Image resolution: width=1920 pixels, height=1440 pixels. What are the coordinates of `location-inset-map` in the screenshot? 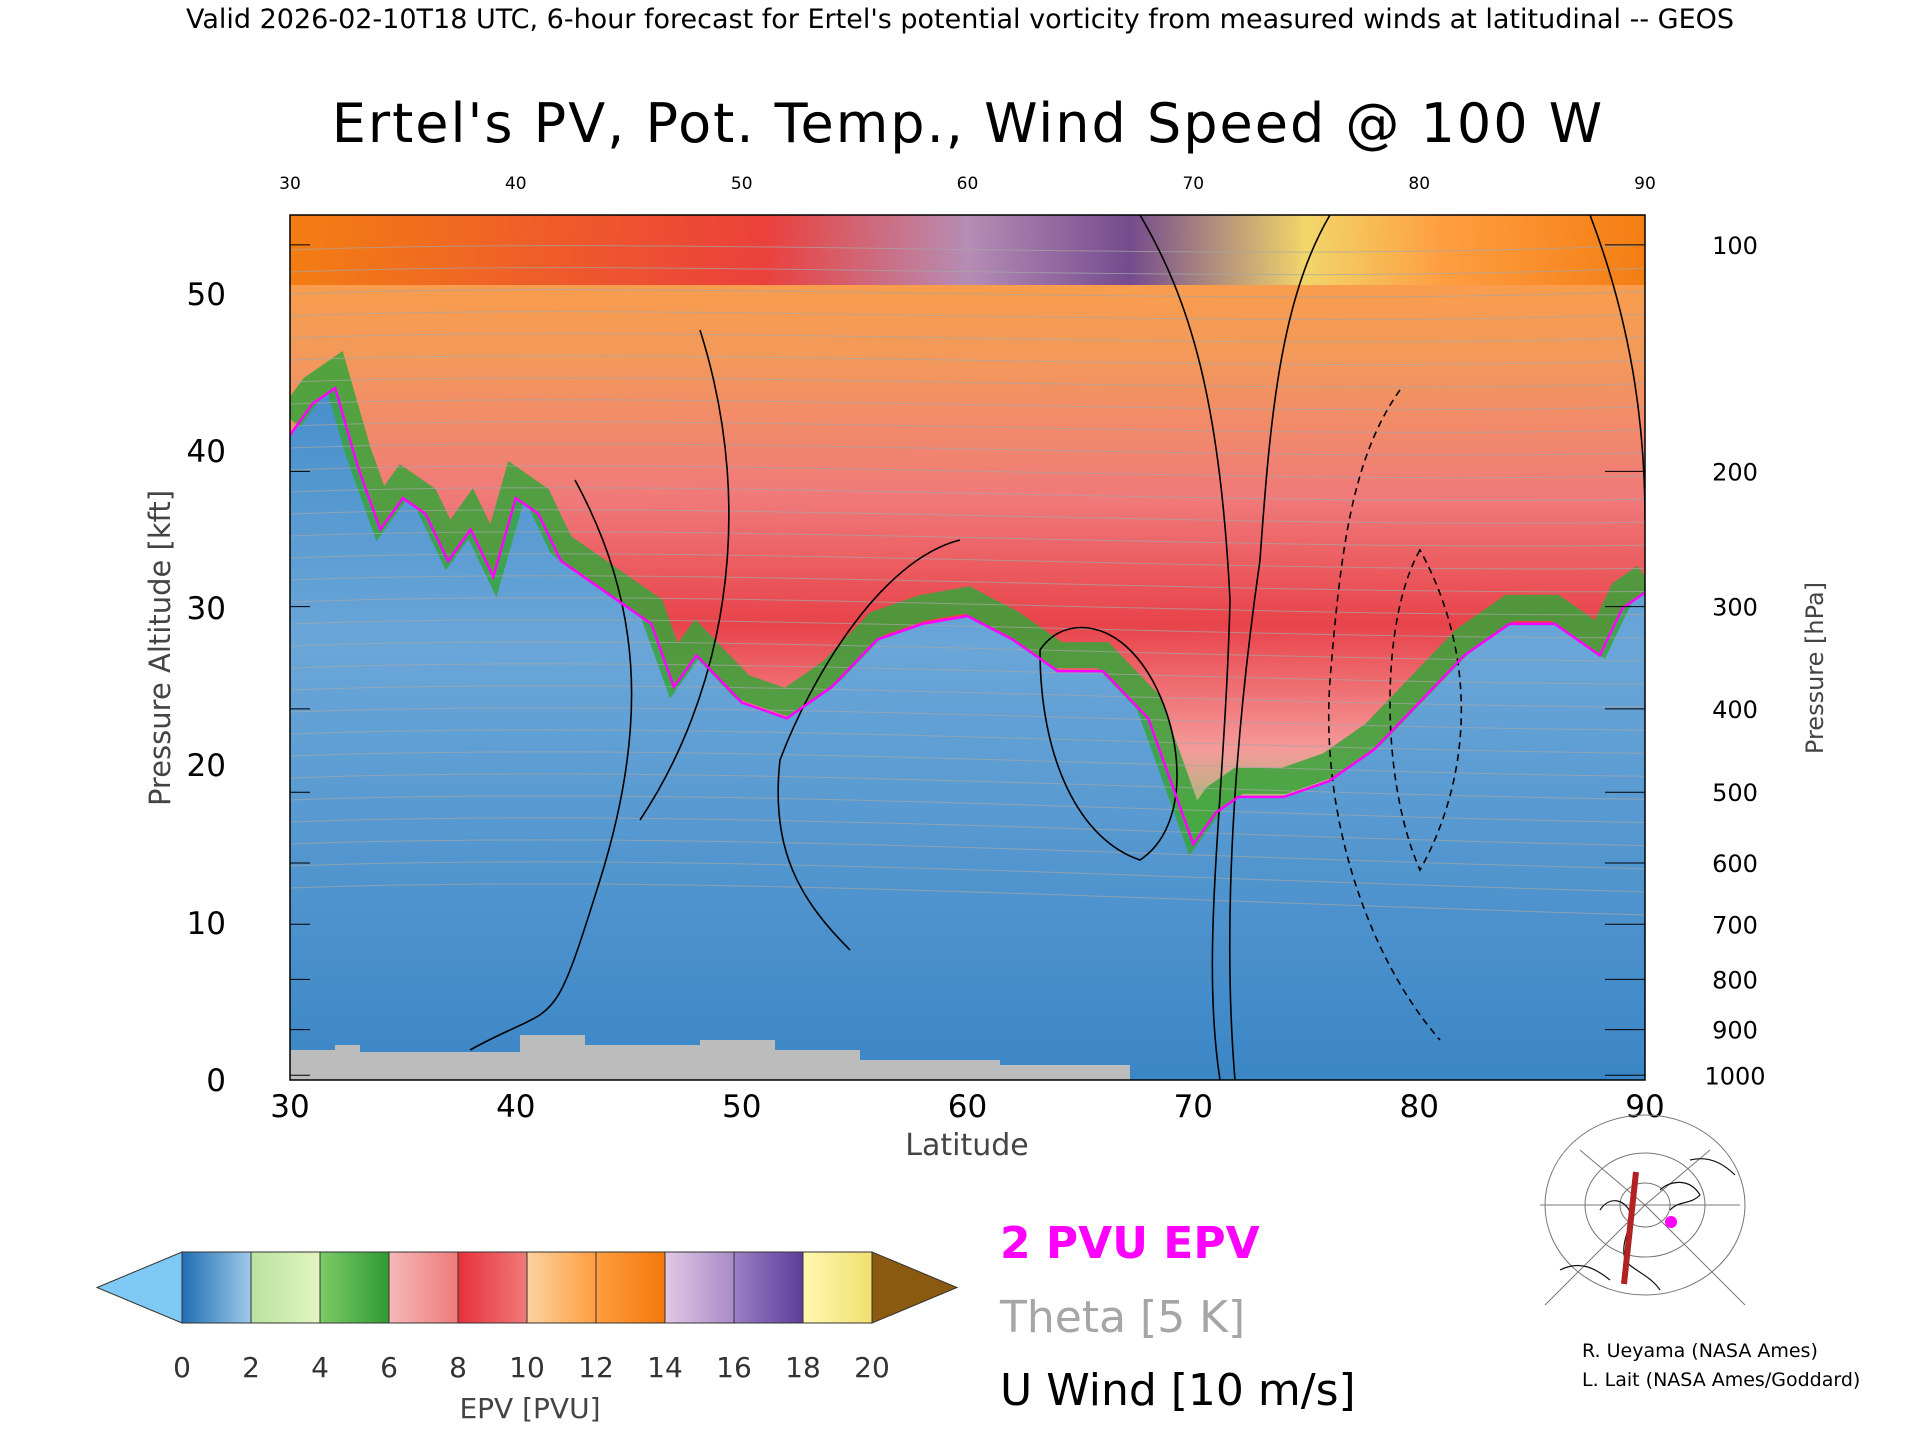 It's located at (1643, 1210).